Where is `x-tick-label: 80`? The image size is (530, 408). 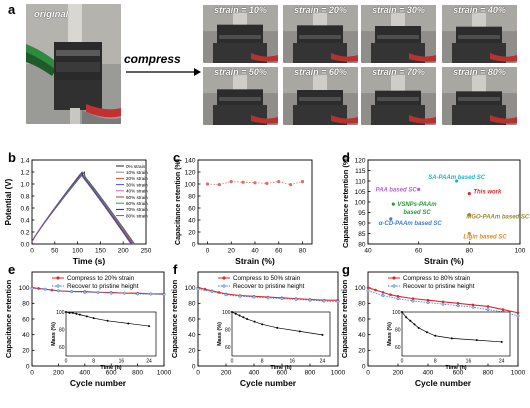
x-tick-label: 80 is located at coordinates (470, 251).